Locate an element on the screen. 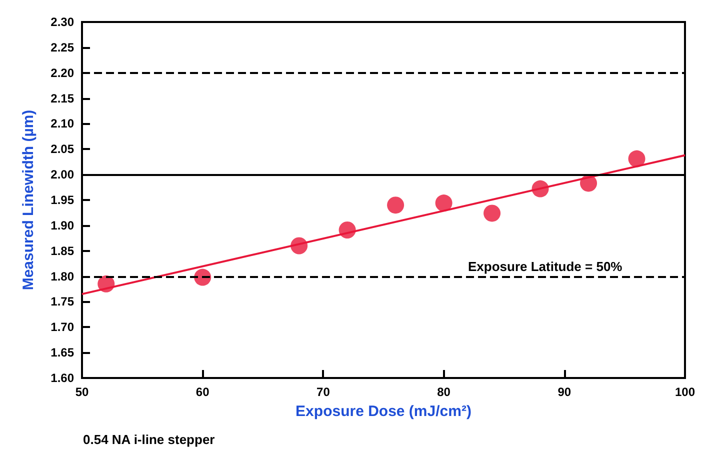 The image size is (706, 462). x-tick-label: 60 is located at coordinates (203, 392).